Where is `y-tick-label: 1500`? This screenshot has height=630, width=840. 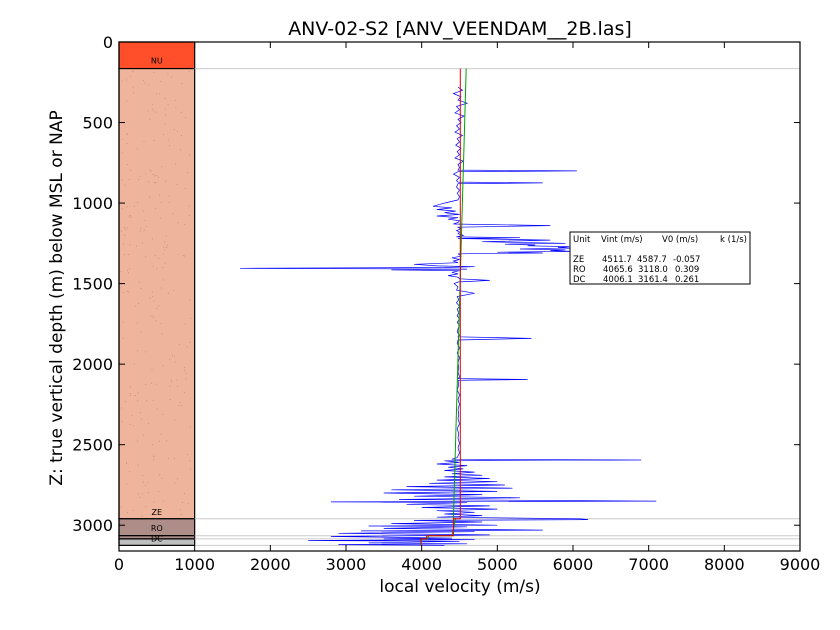 y-tick-label: 1500 is located at coordinates (92, 284).